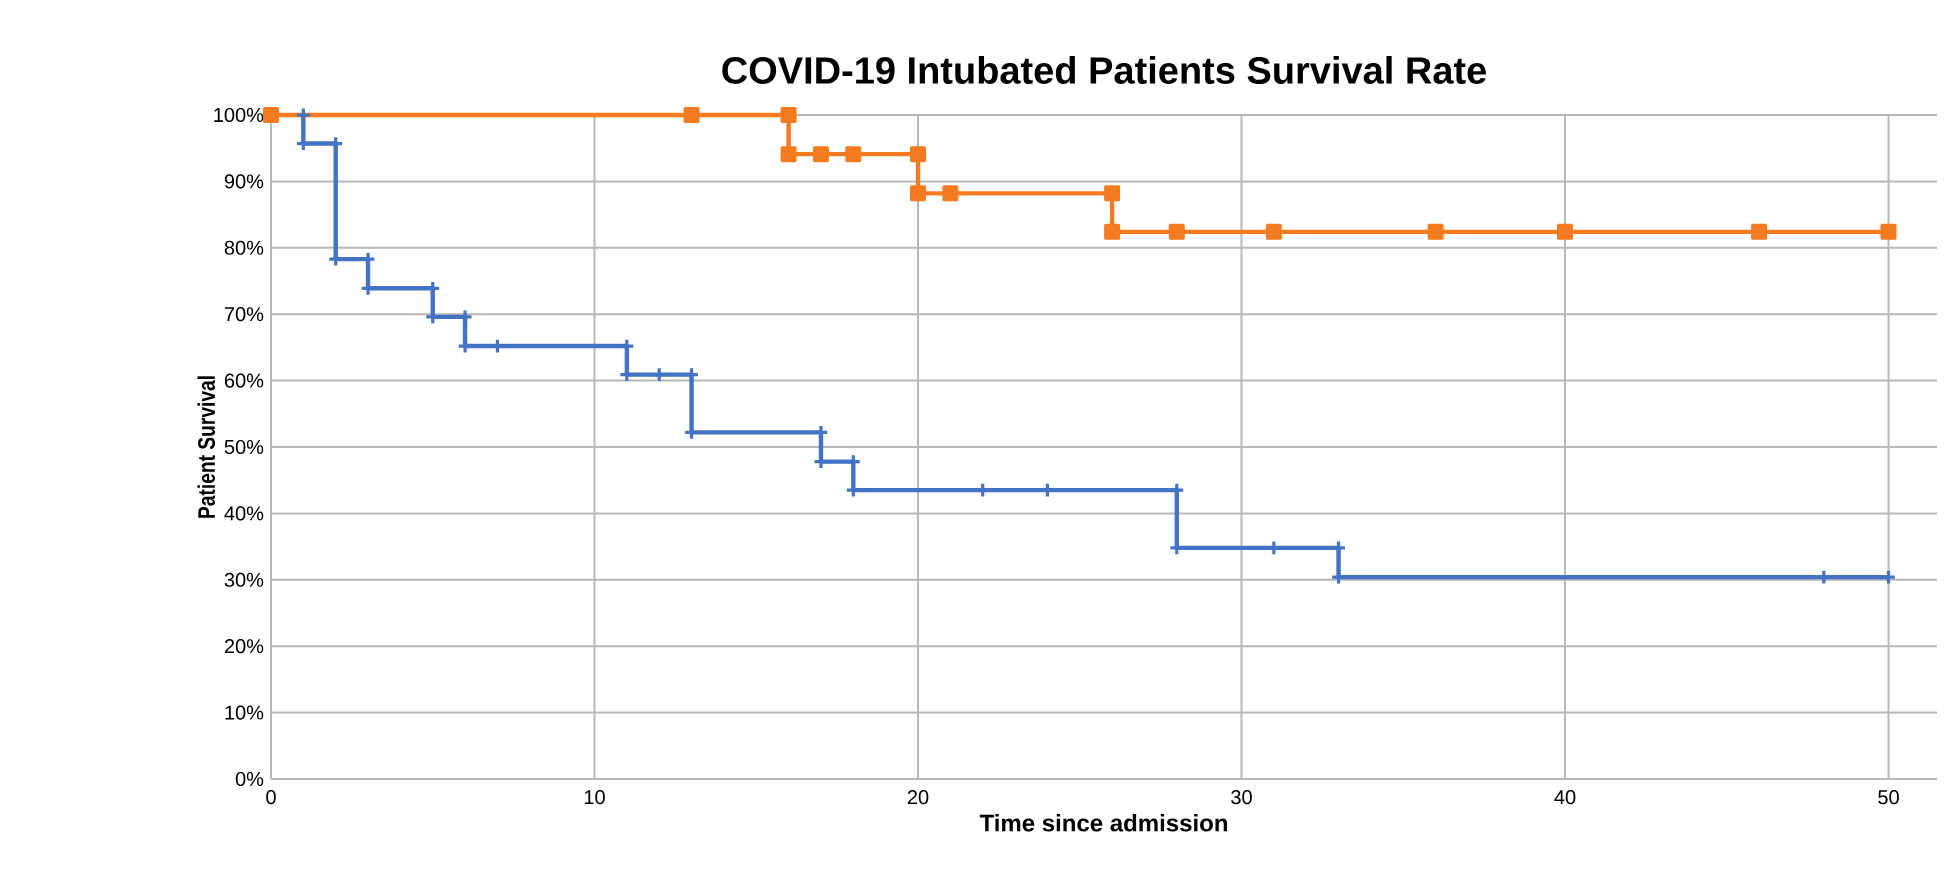 The width and height of the screenshot is (1947, 883). I want to click on y-tick-label: 80%, so click(244, 247).